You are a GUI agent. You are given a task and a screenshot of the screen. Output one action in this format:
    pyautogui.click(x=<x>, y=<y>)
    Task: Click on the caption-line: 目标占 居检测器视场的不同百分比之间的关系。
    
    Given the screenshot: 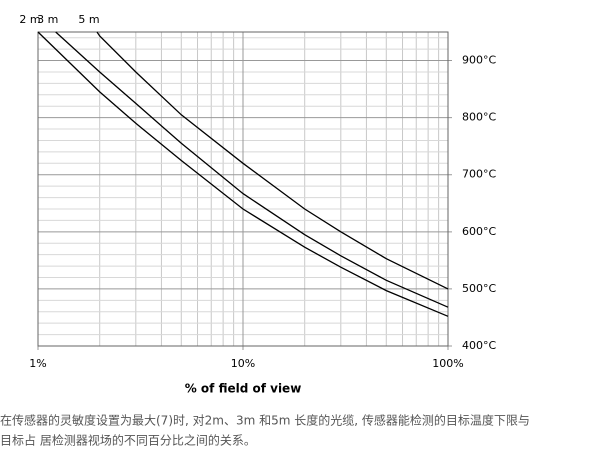 What is the action you would take?
    pyautogui.click(x=128, y=440)
    